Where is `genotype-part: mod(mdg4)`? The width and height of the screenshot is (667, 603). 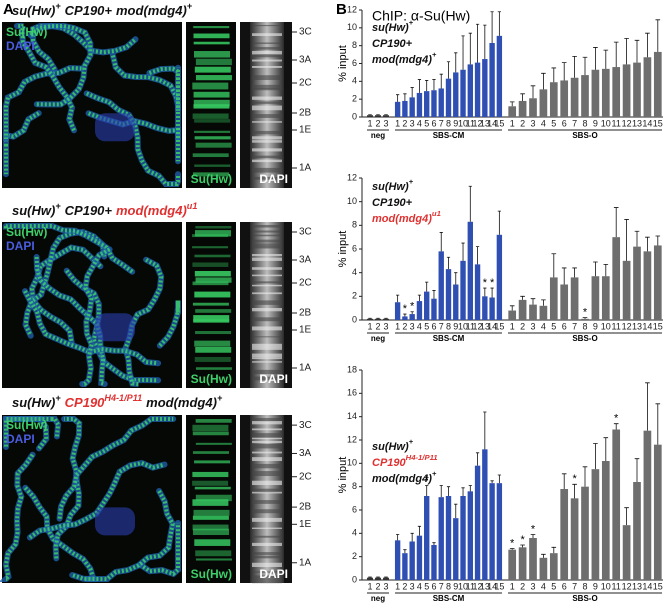 genotype-part: mod(mdg4) is located at coordinates (151, 10).